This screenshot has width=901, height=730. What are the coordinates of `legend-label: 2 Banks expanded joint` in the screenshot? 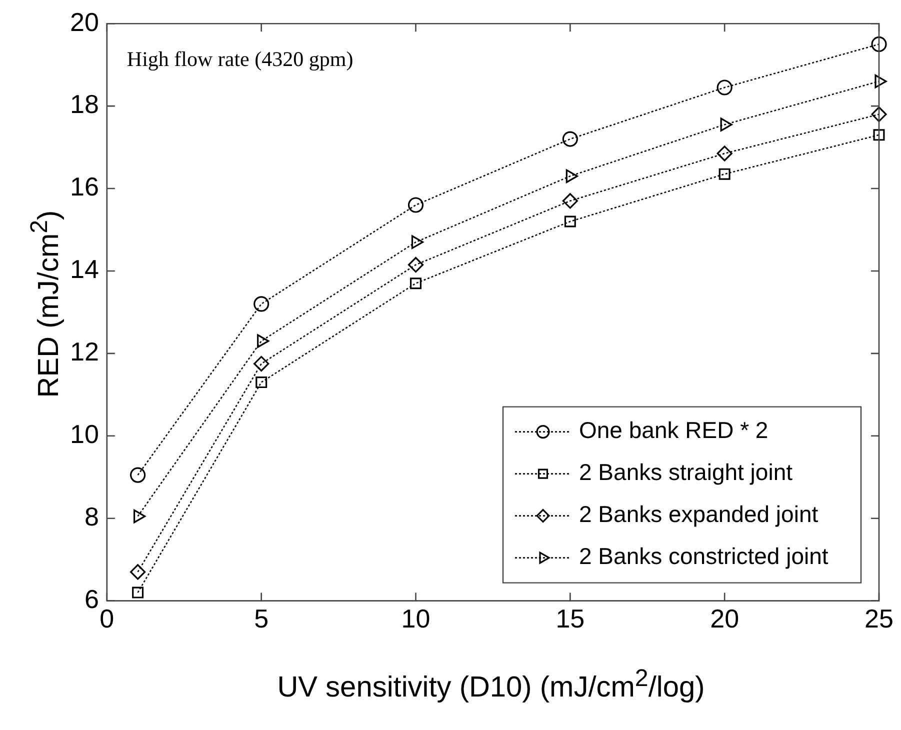 It's located at (699, 514).